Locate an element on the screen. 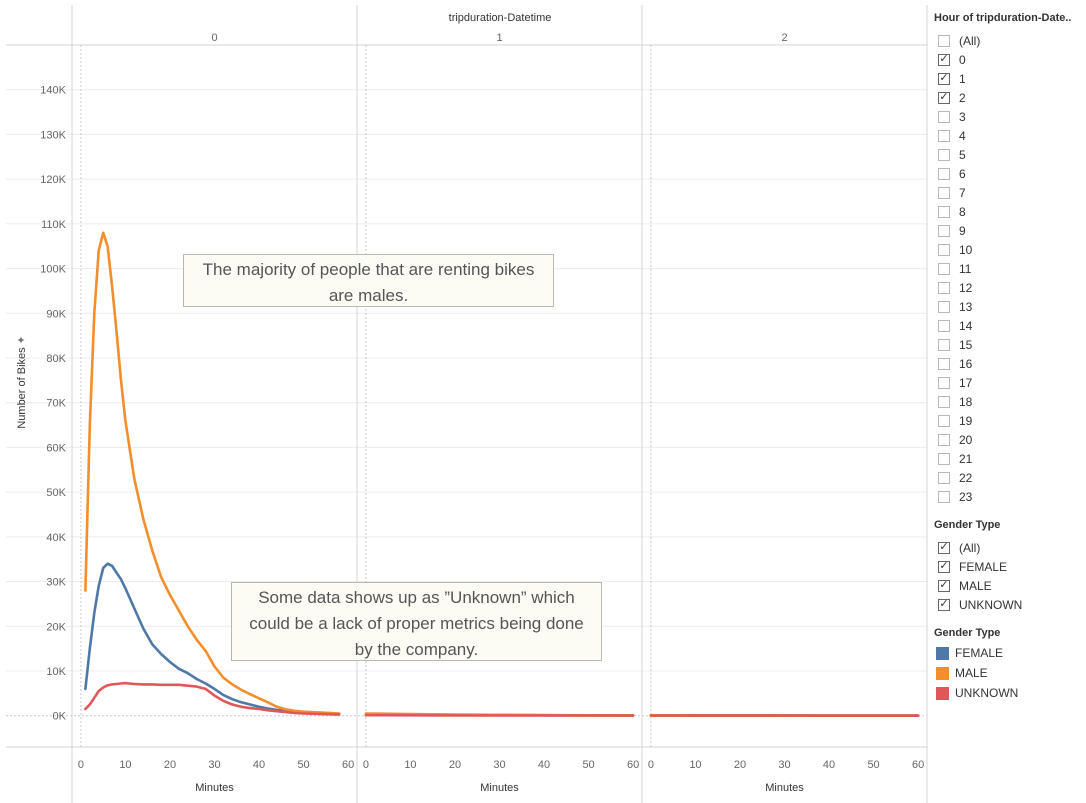 This screenshot has height=803, width=1086. gender-filter-list: ✓ (All) ✓ FEMALE ✓ MALE ✓ UNKNOWN is located at coordinates (980, 576).